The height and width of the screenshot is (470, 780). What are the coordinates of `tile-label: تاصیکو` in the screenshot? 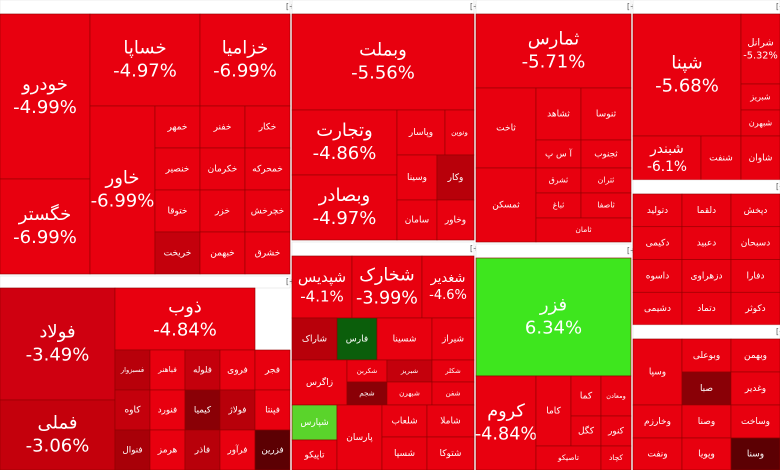 It's located at (568, 457).